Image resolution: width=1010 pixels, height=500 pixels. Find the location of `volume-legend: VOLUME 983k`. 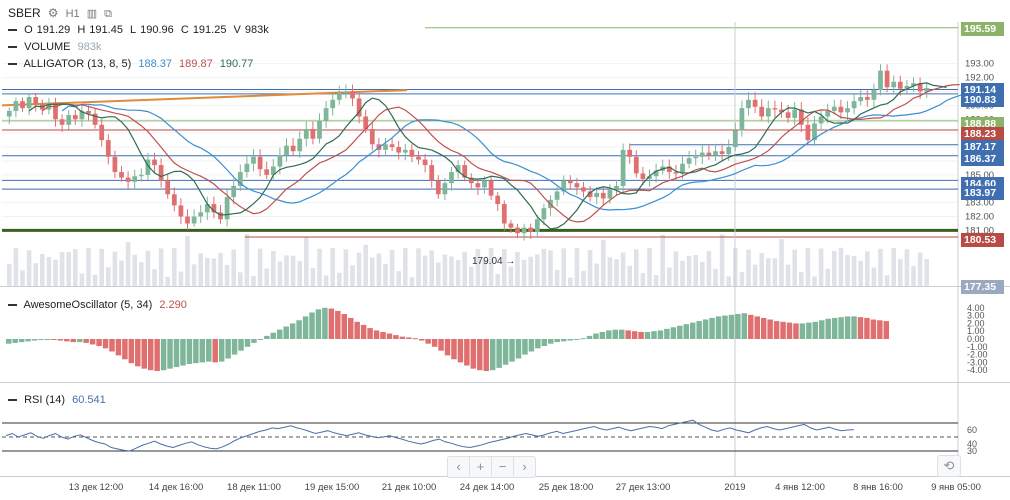

volume-legend: VOLUME 983k is located at coordinates (56, 47).